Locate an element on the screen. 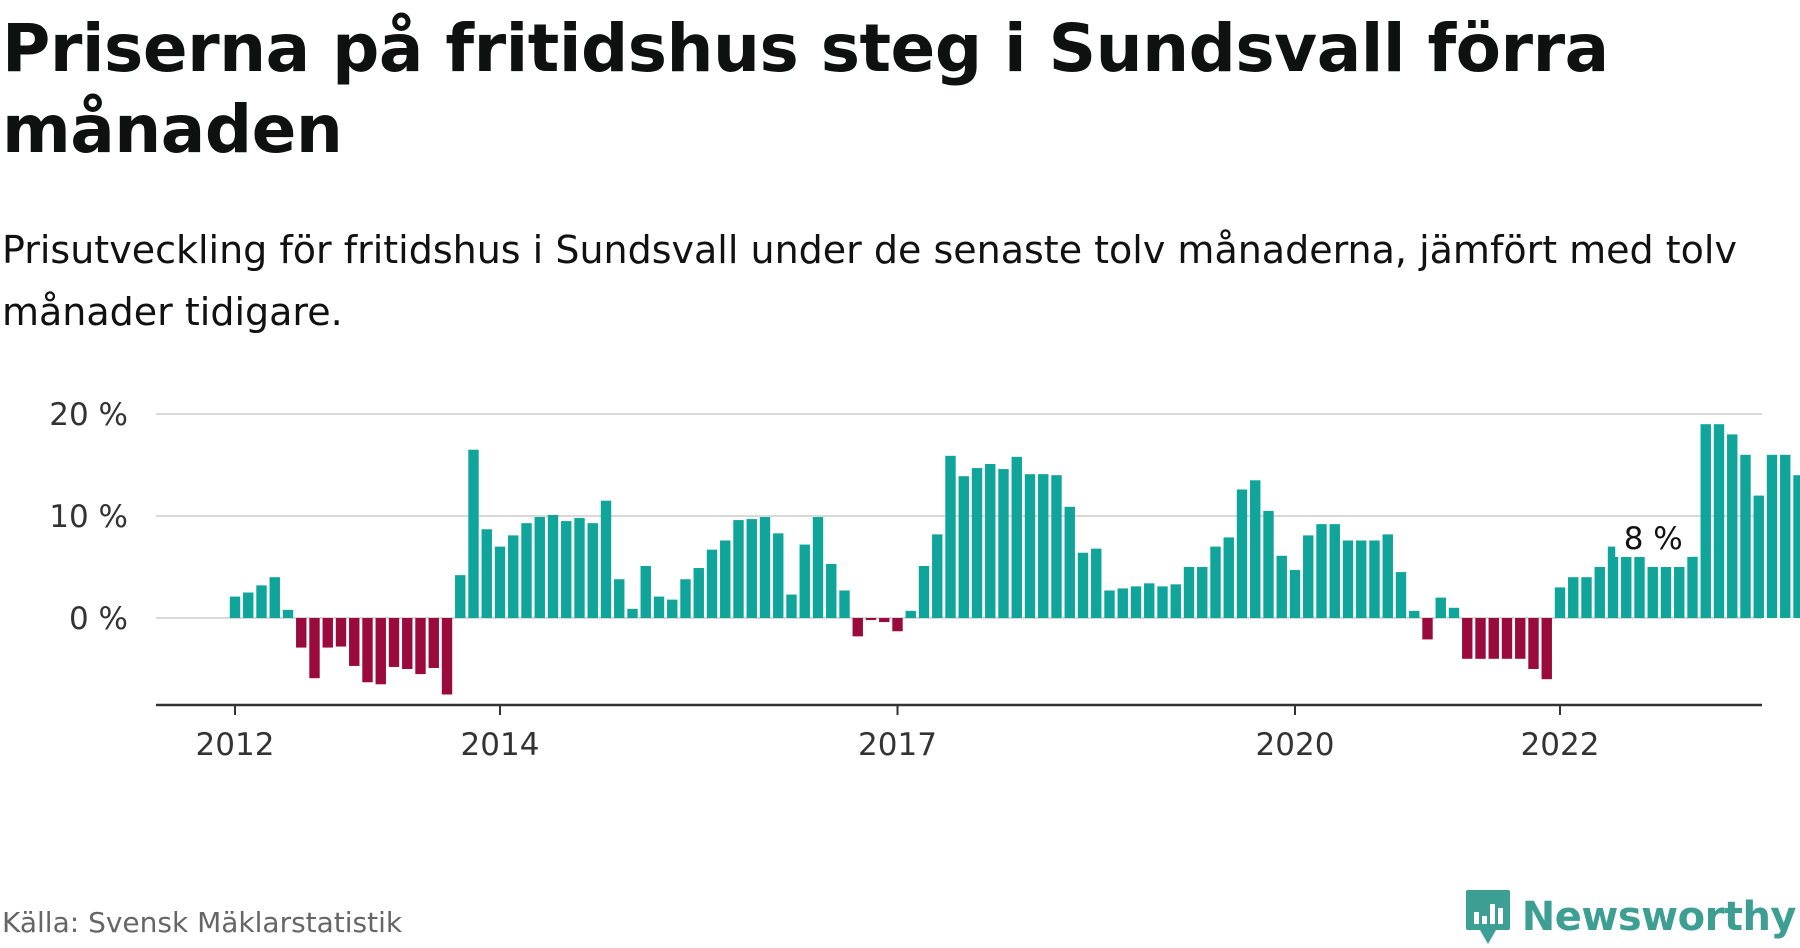 The height and width of the screenshot is (948, 1800). x-tick-label: 2017 is located at coordinates (897, 745).